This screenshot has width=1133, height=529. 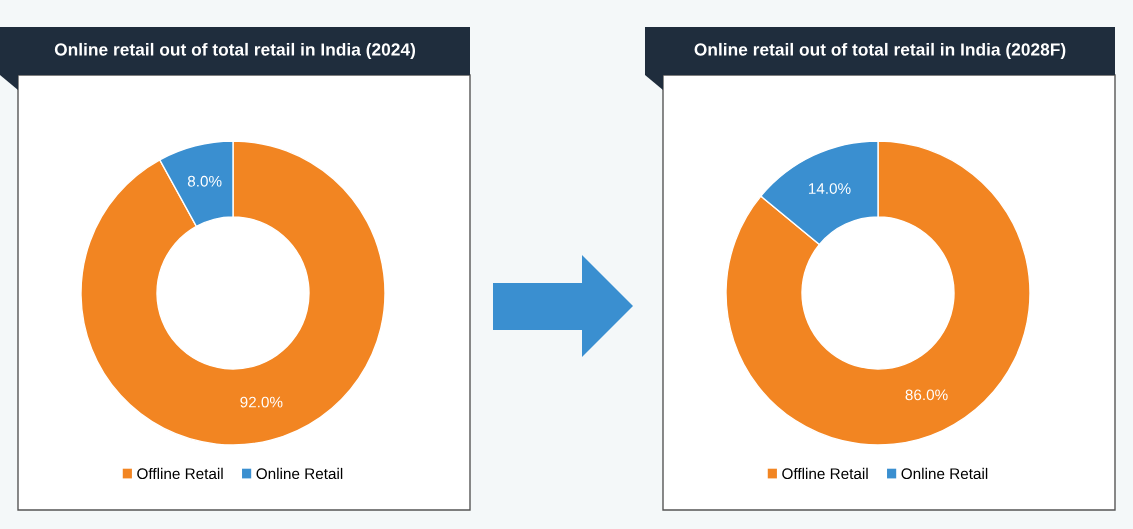 I want to click on chart-title: Online retail out of total retail in India (2028F), so click(x=880, y=51).